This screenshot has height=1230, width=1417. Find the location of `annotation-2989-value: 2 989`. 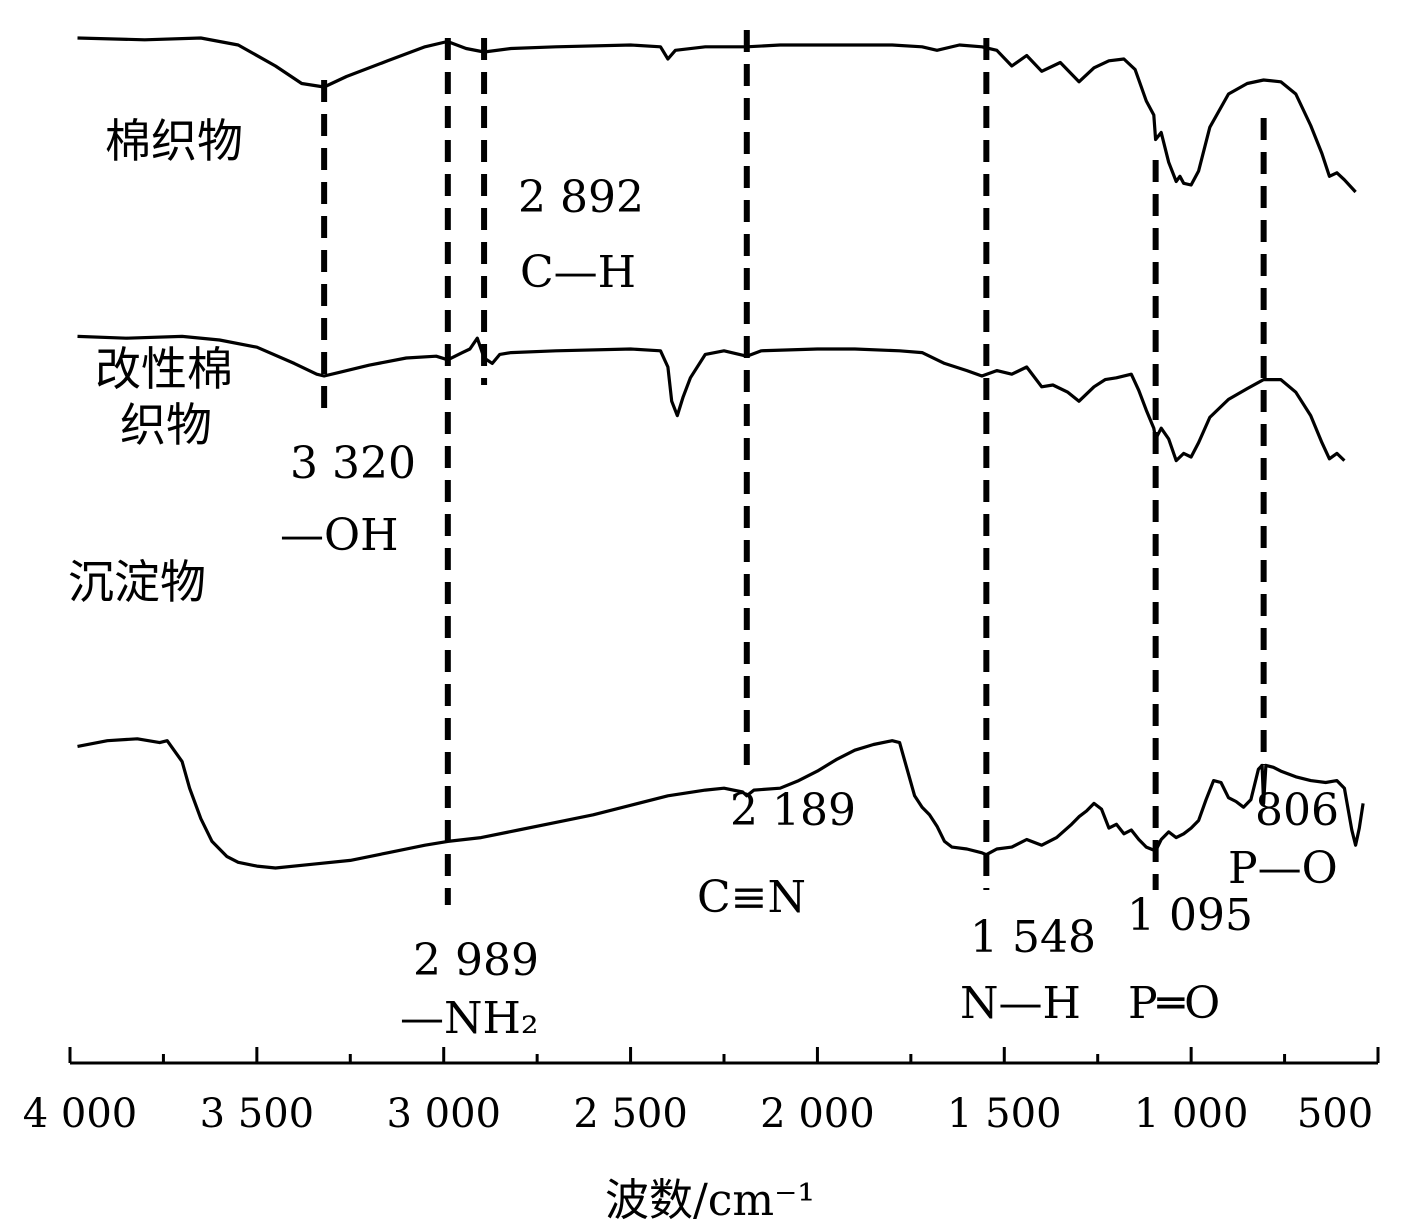

annotation-2989-value: 2 989 is located at coordinates (476, 960).